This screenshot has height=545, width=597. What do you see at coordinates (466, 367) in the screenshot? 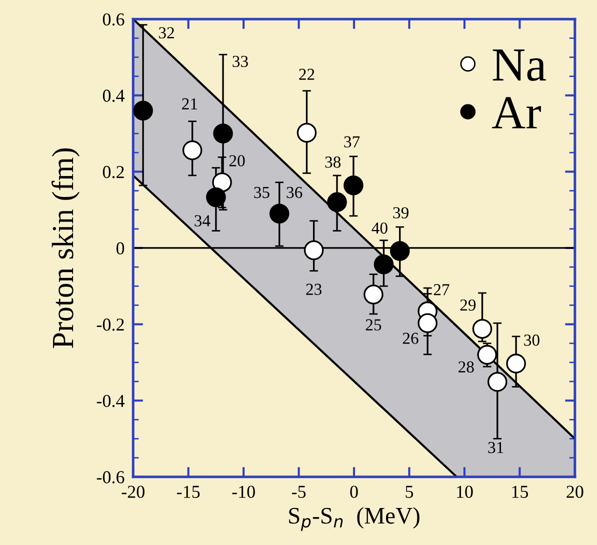
I see `annotation: 28` at bounding box center [466, 367].